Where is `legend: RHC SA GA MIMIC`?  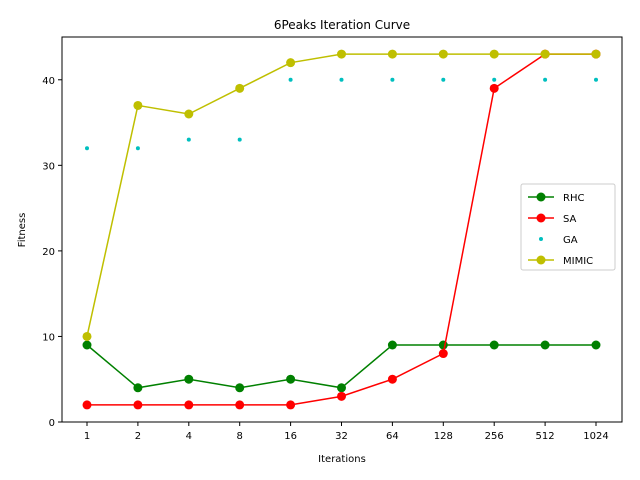
legend: RHC SA GA MIMIC is located at coordinates (568, 227).